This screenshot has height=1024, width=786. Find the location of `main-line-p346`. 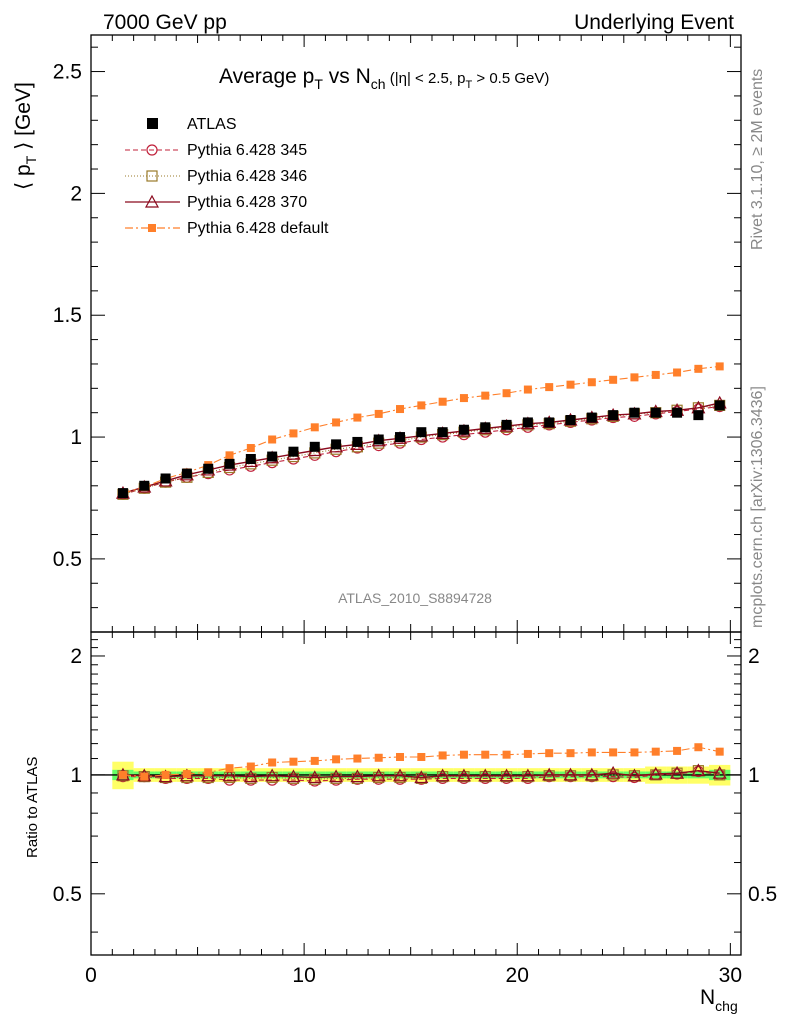

main-line-p346 is located at coordinates (421, 449).